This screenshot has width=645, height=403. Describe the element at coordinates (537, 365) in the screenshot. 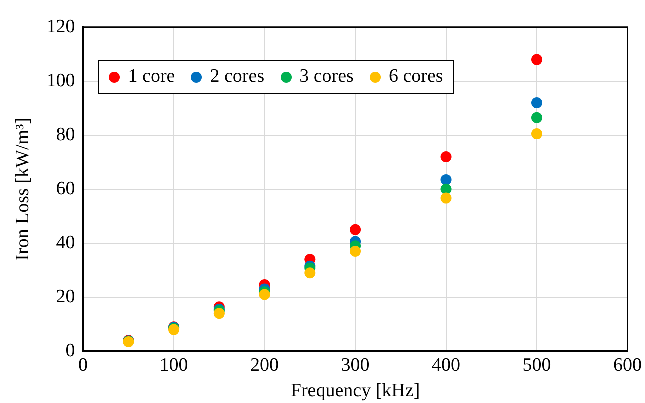

I see `x-tick-label: 500` at that location.